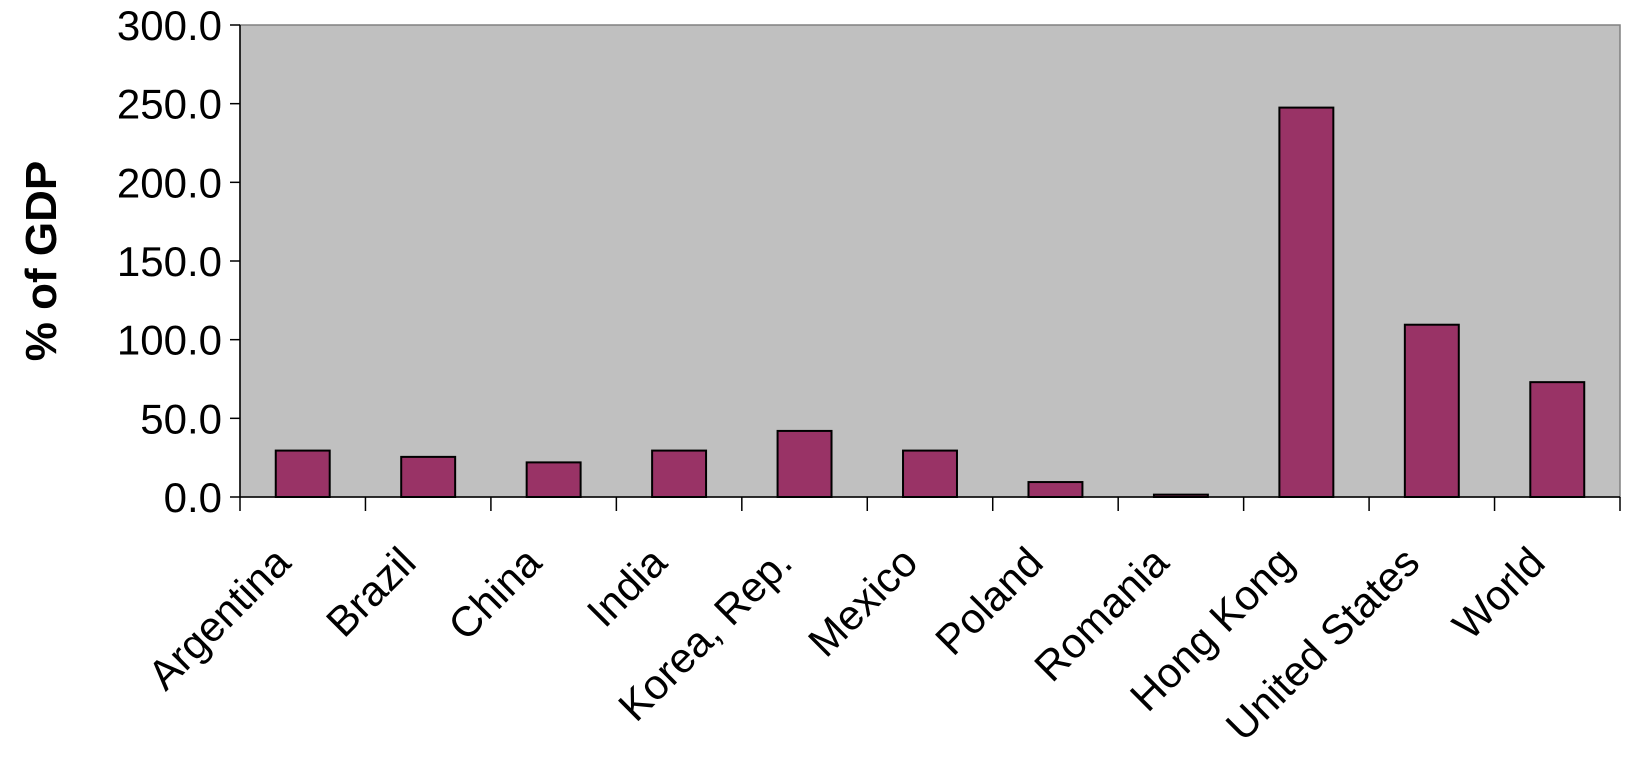 Image resolution: width=1625 pixels, height=779 pixels. Describe the element at coordinates (181, 418) in the screenshot. I see `y-tick-label: 50.0` at that location.